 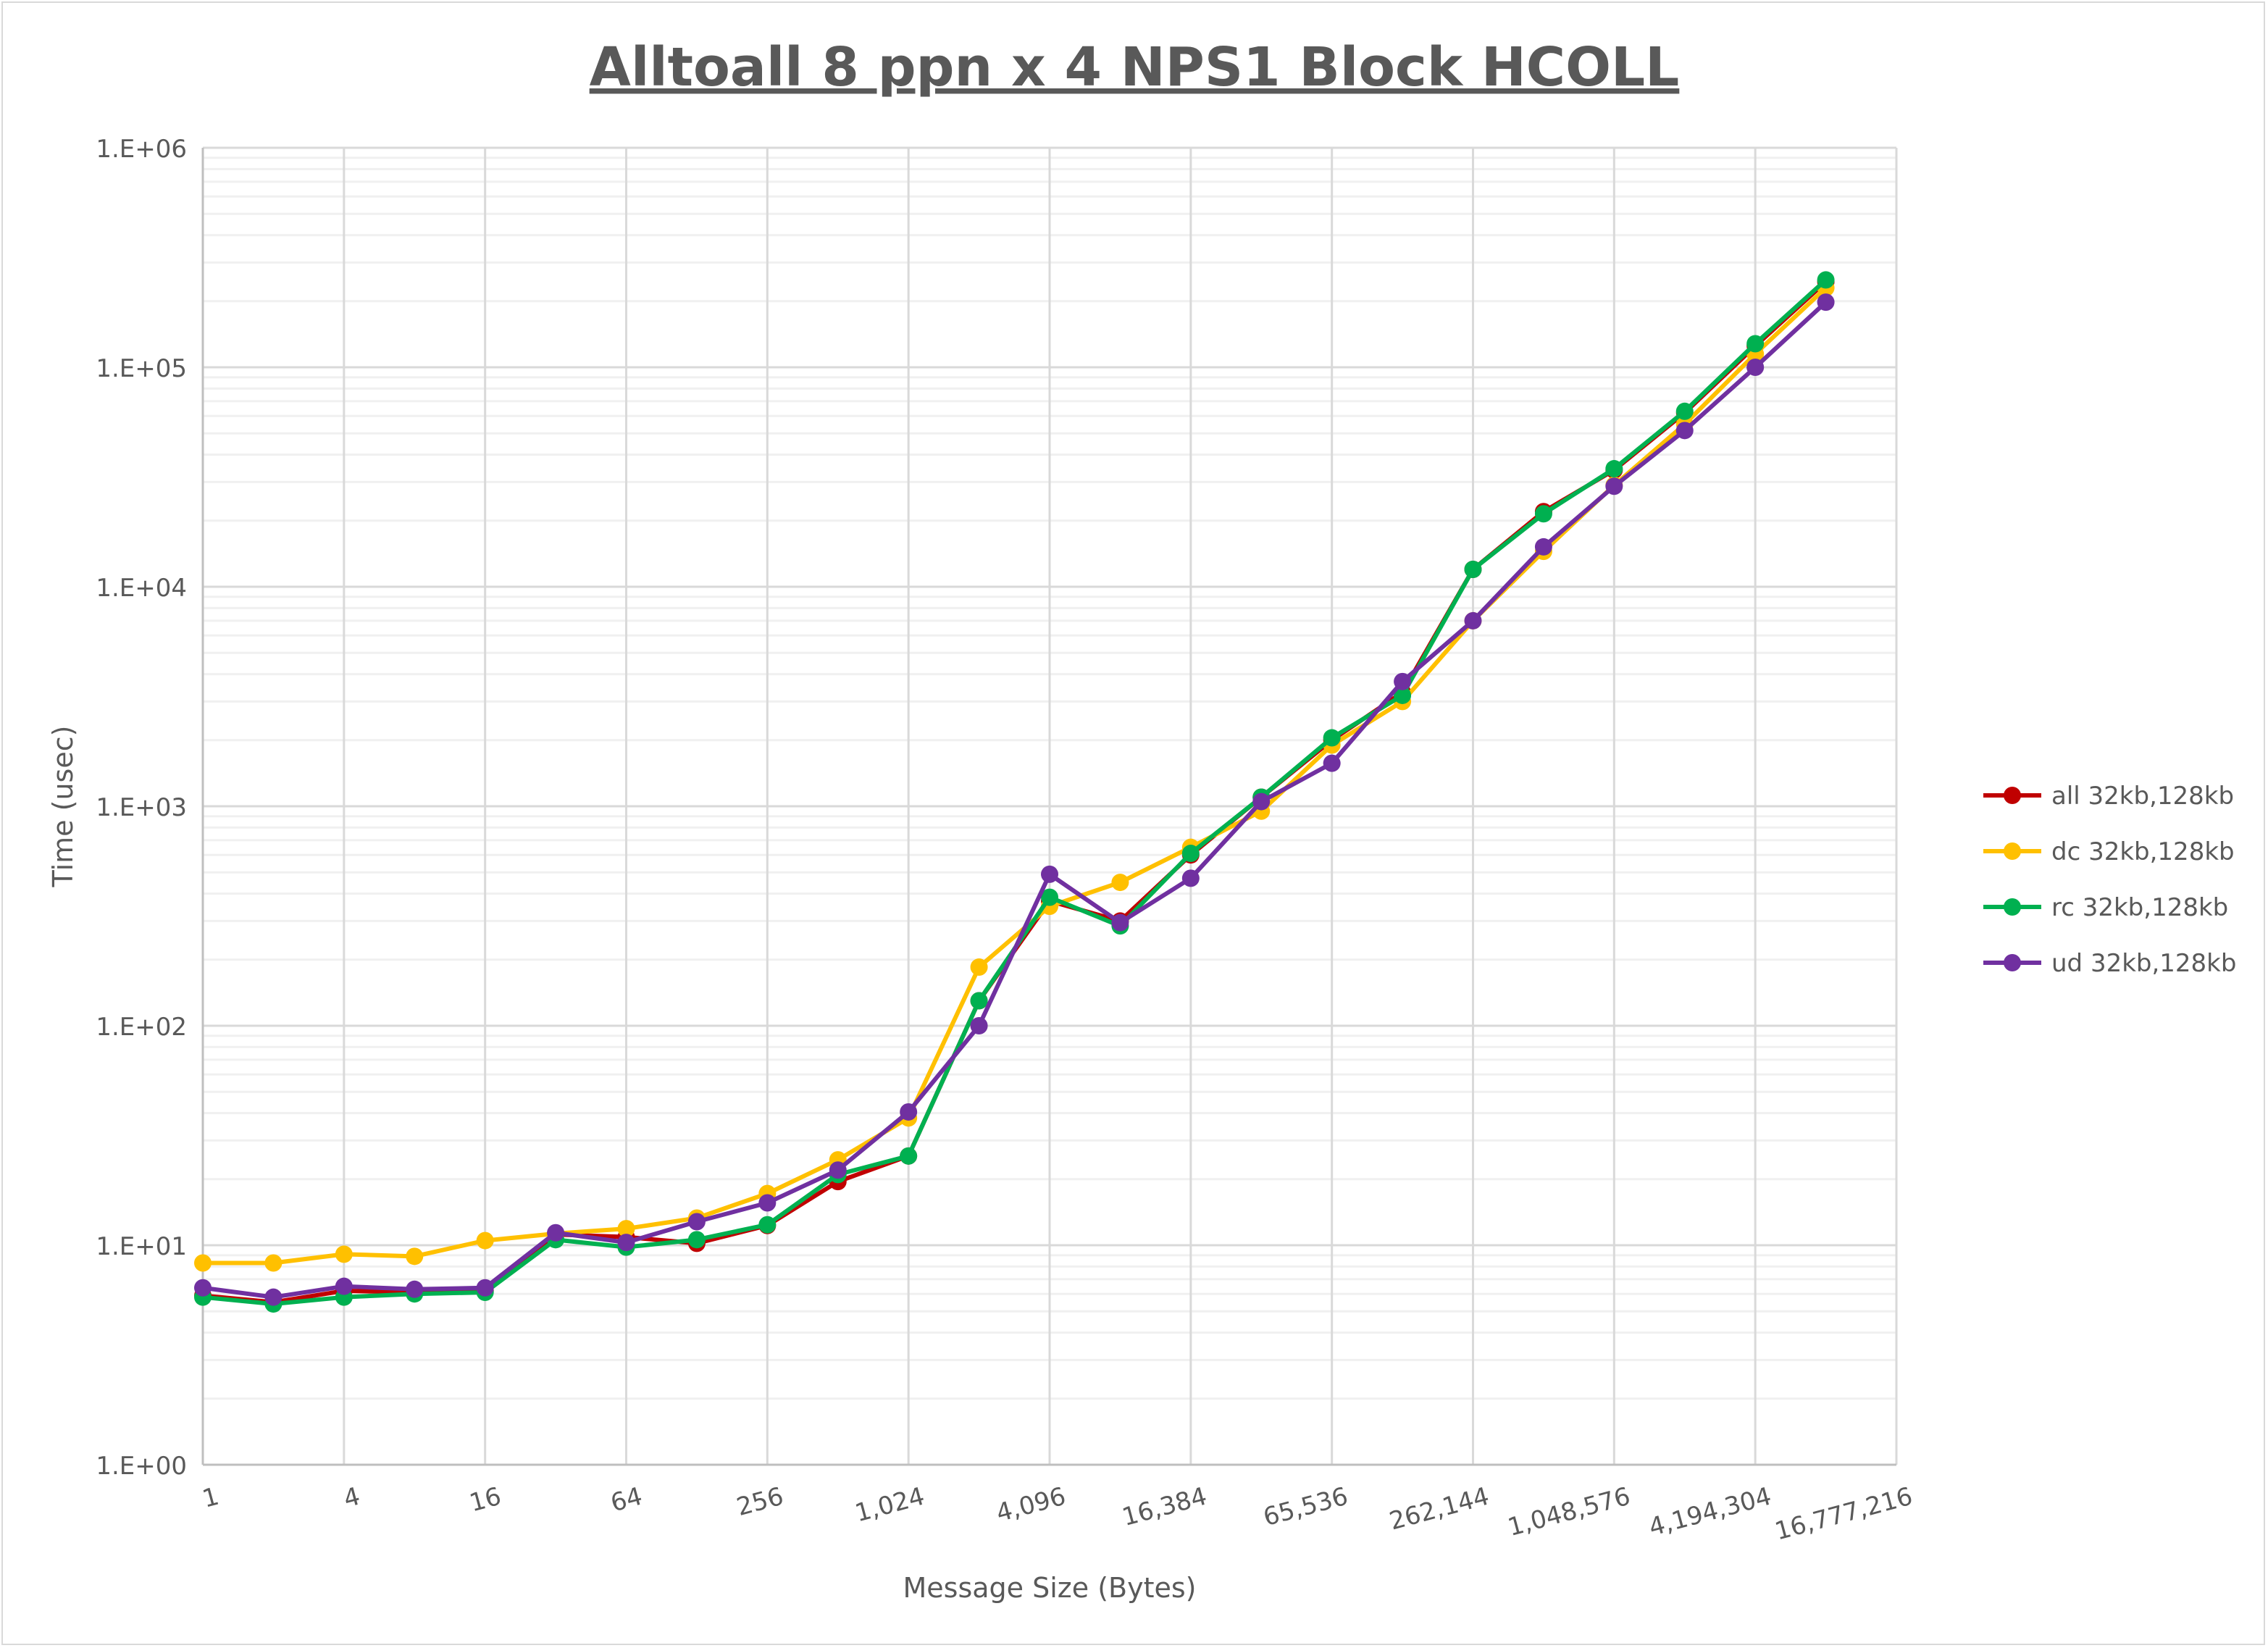 I want to click on x-tick-label: 4,194,304, so click(x=1711, y=1512).